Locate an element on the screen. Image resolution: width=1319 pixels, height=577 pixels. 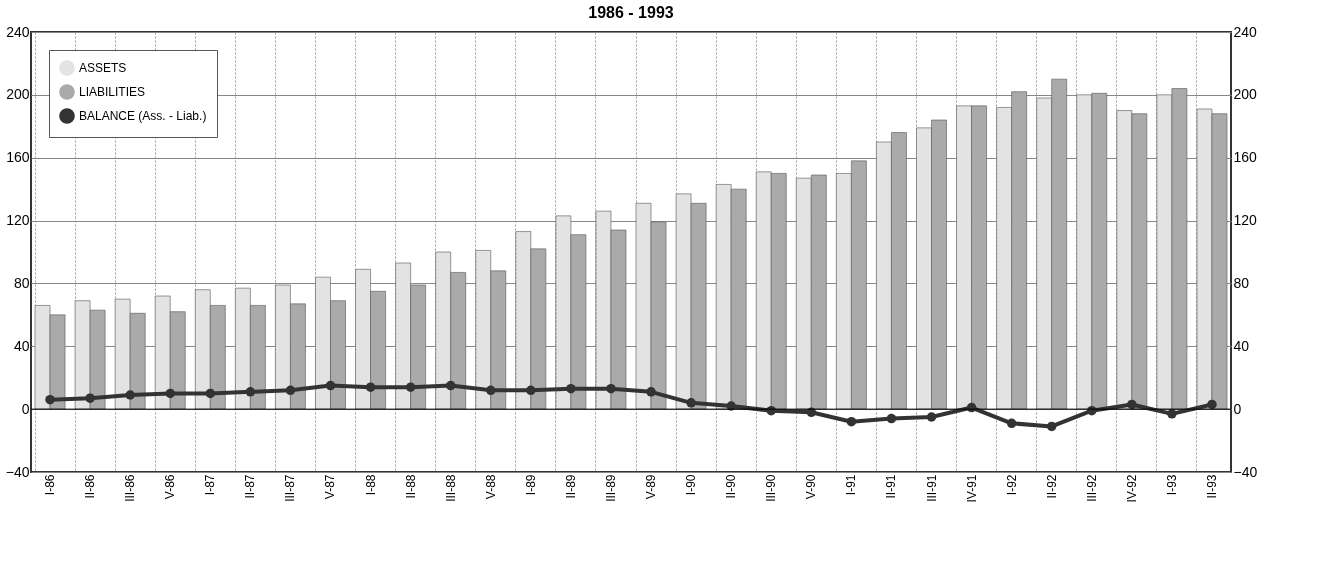
x-tick-label: III-91 is located at coordinates (931, 488).